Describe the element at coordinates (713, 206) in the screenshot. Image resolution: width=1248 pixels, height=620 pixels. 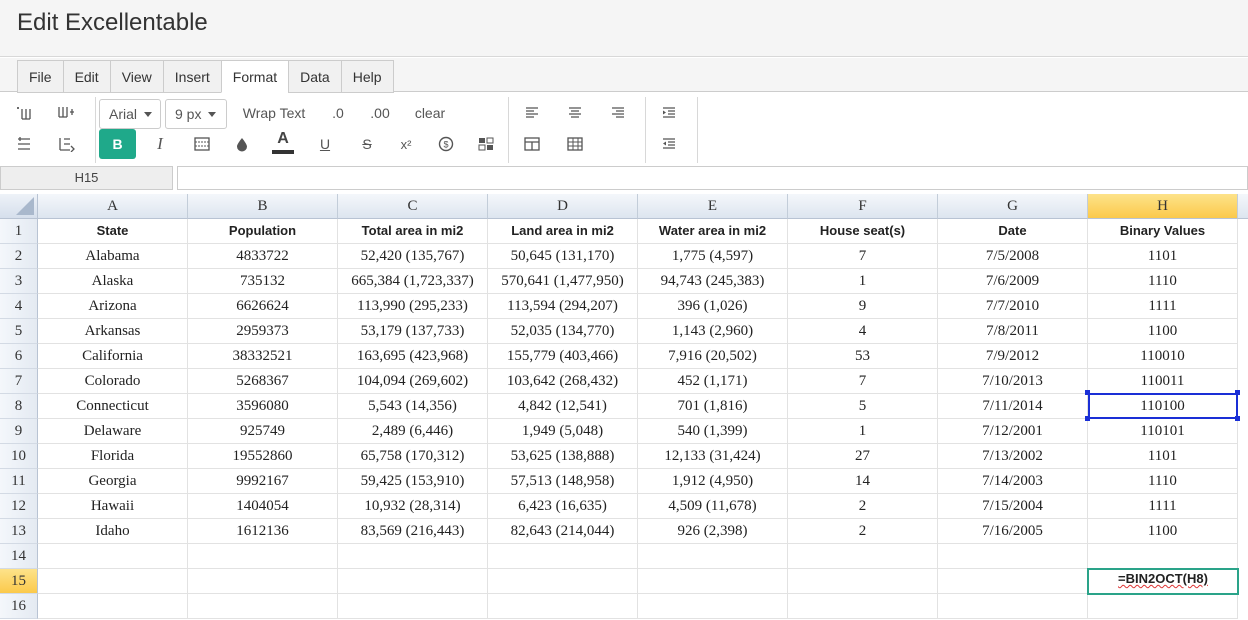
I see `column-header-e: E` at that location.